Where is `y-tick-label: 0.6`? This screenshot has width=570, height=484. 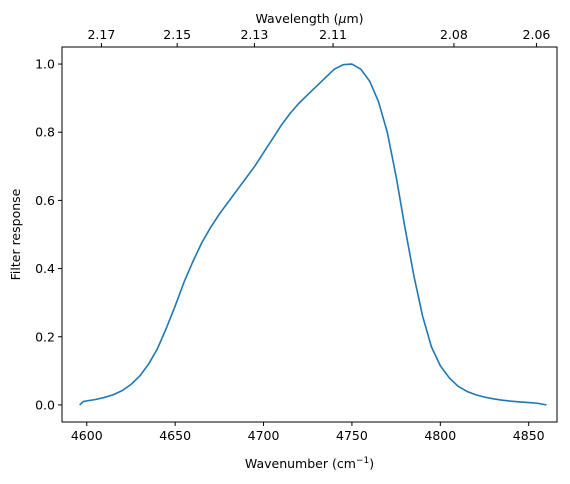
y-tick-label: 0.6 is located at coordinates (45, 200).